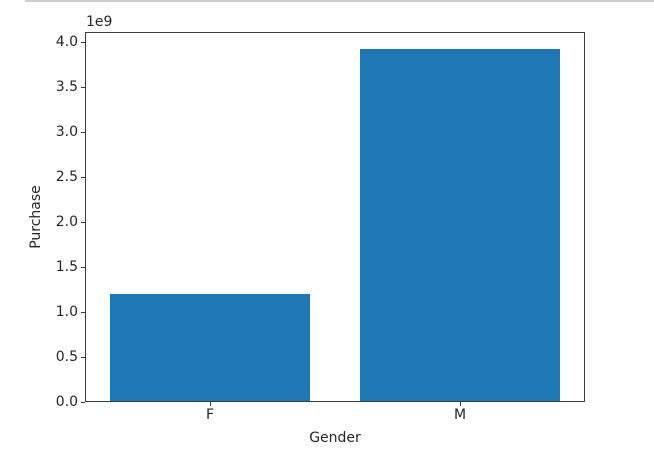  I want to click on y-tick-label: 2.5, so click(66, 177).